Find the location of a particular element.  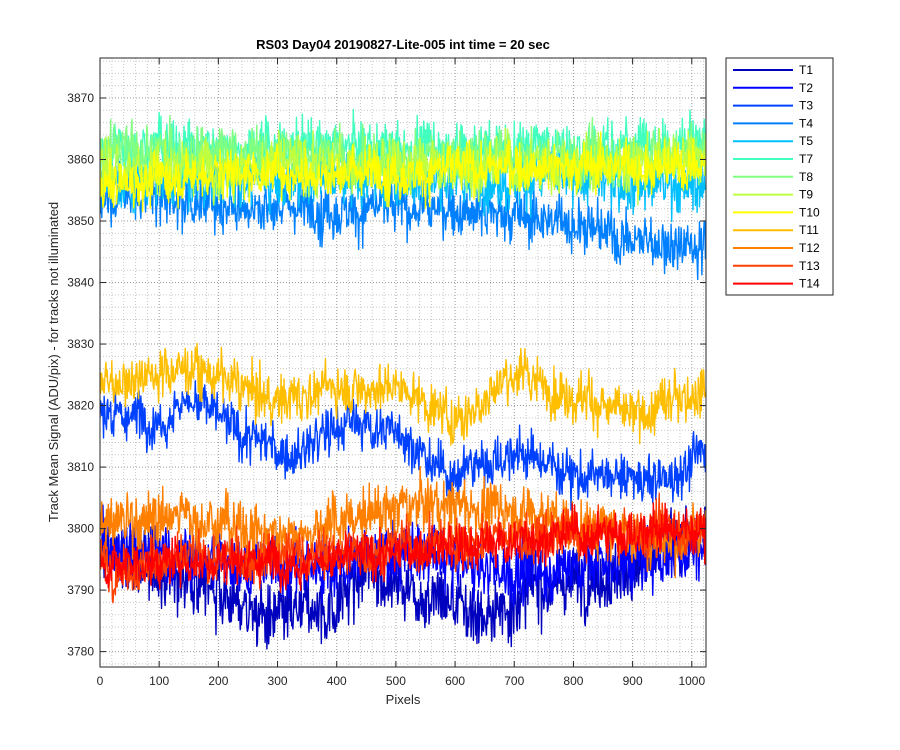

legend-label-t13: T13 is located at coordinates (809, 266).